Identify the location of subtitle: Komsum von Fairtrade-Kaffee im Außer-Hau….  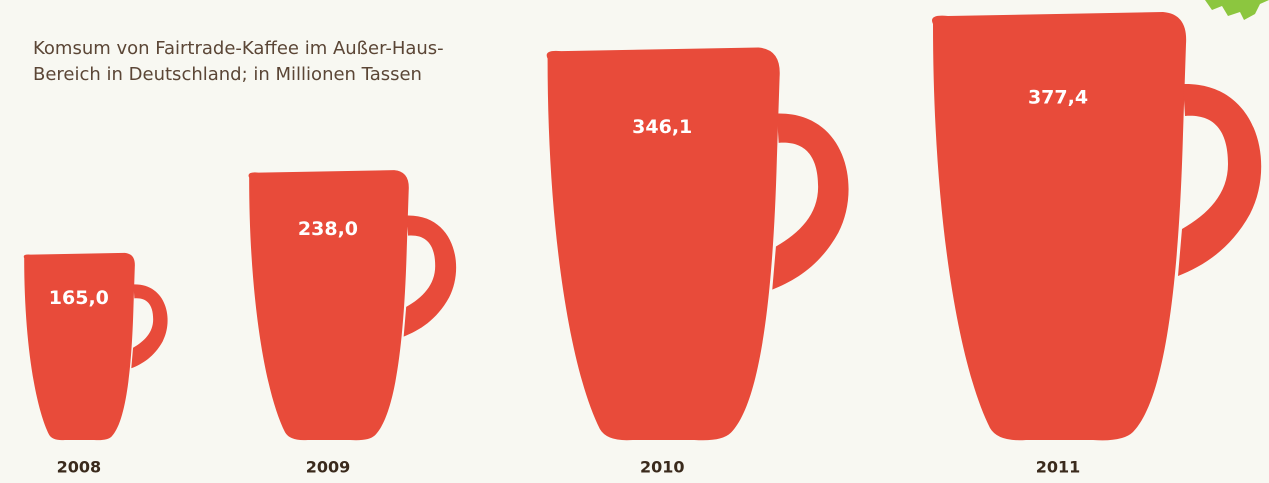
(238, 48).